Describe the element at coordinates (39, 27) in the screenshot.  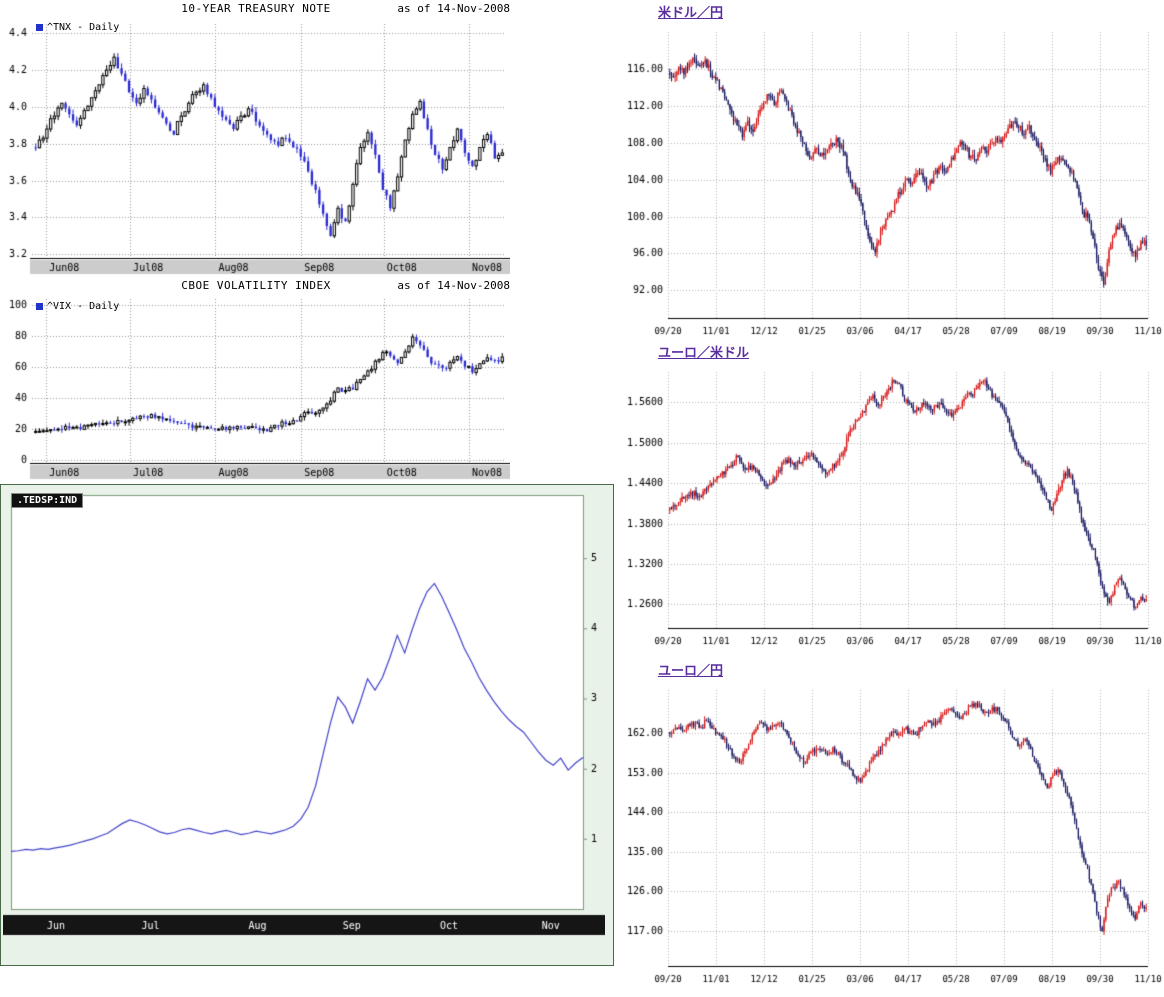
I see `treasury-legend-marker-icon` at that location.